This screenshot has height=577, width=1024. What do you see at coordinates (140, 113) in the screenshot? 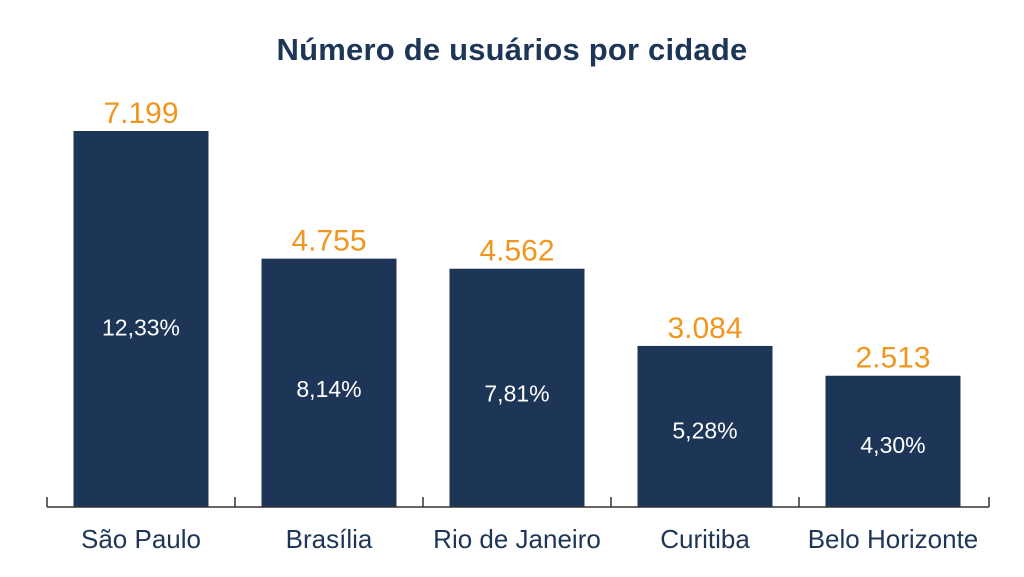
I see `value-label-0: 7.199` at bounding box center [140, 113].